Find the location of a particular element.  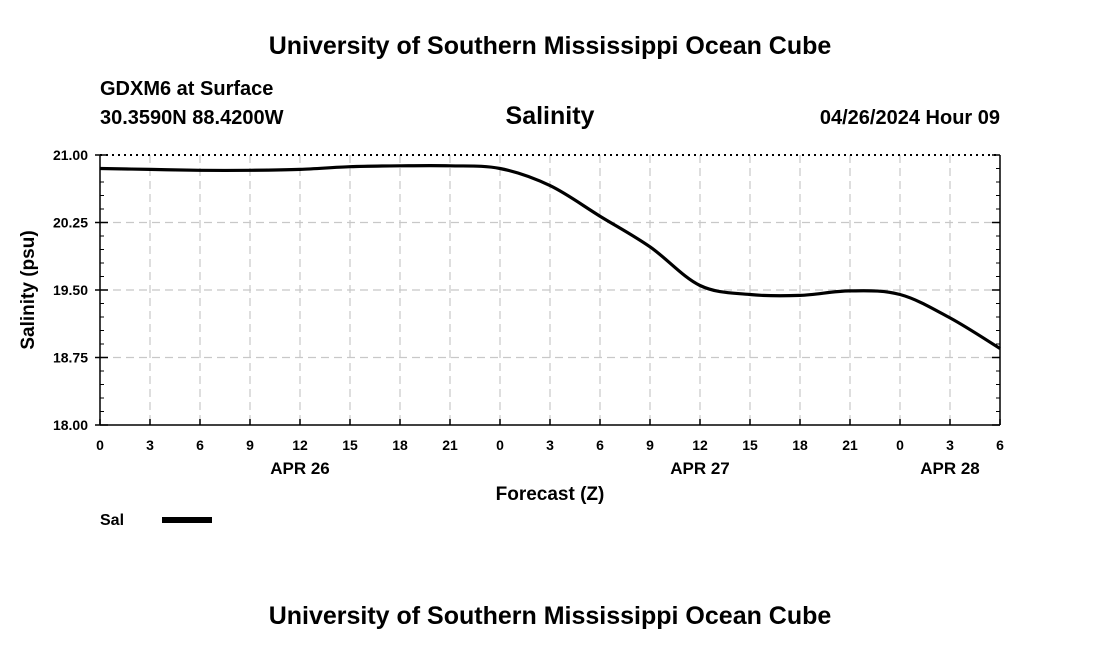

coordinates-label: 30.3590N 88.4200W is located at coordinates (192, 118).